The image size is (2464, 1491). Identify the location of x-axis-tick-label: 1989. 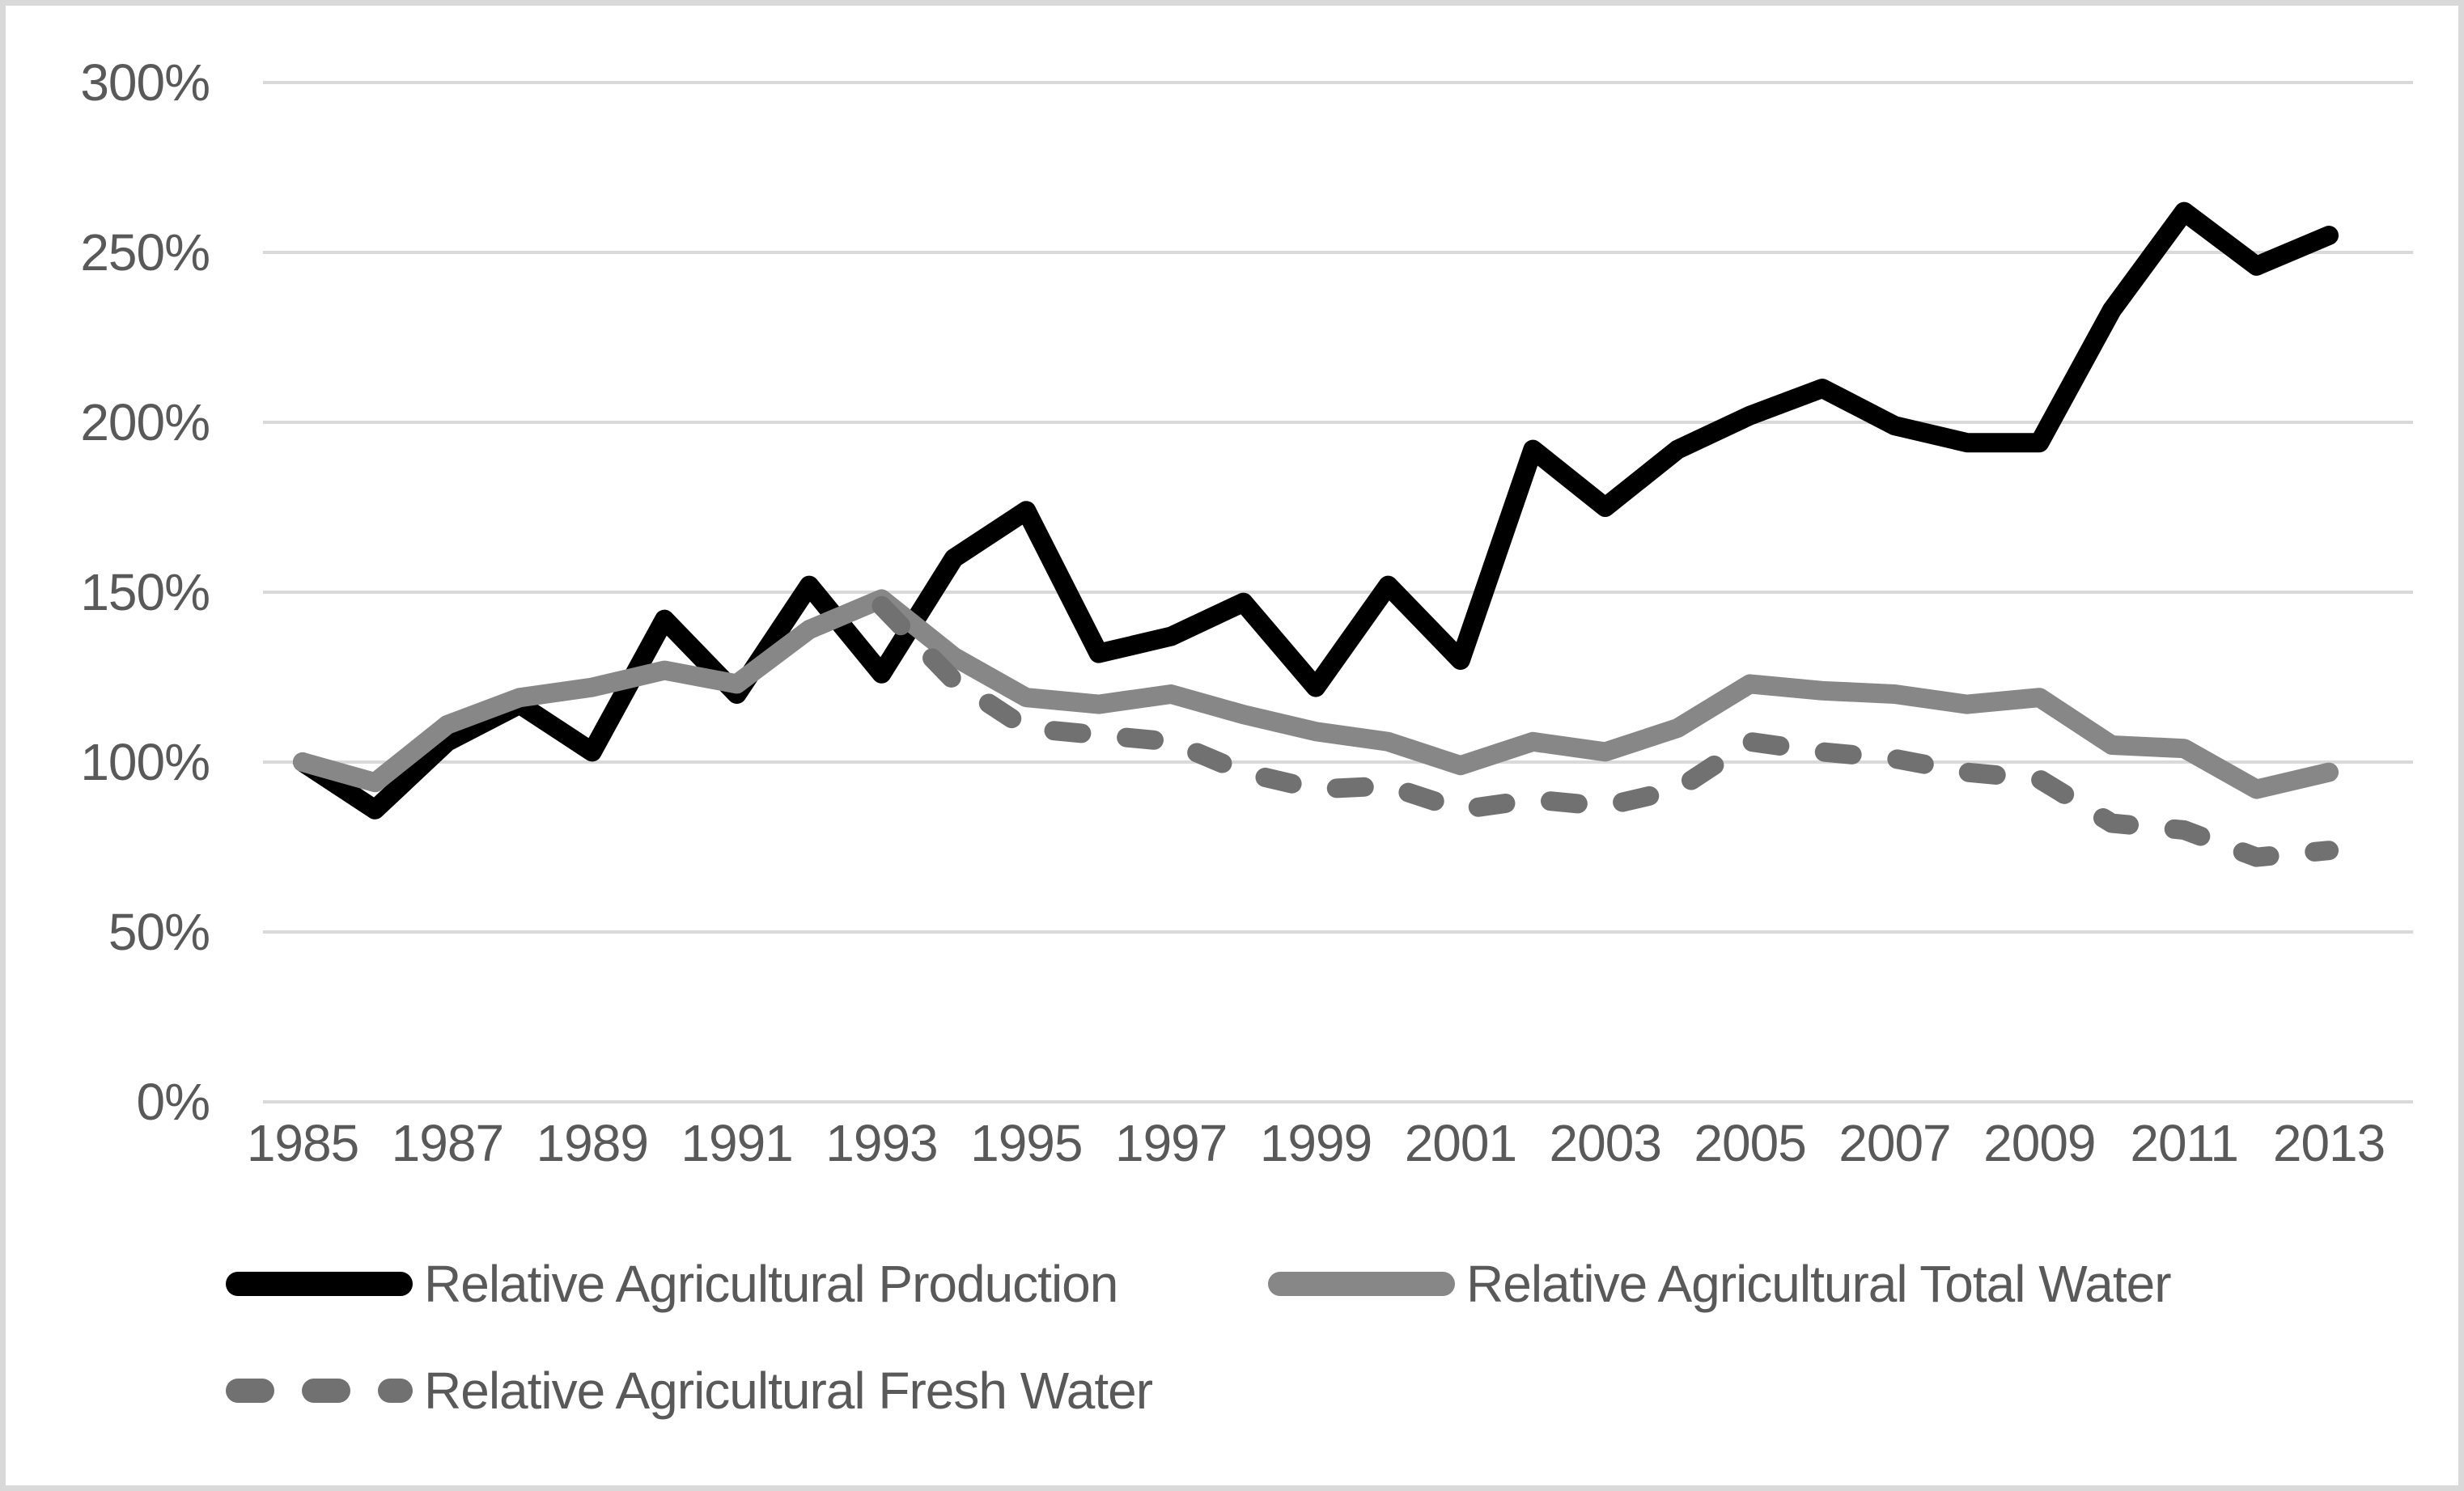
(592, 1143).